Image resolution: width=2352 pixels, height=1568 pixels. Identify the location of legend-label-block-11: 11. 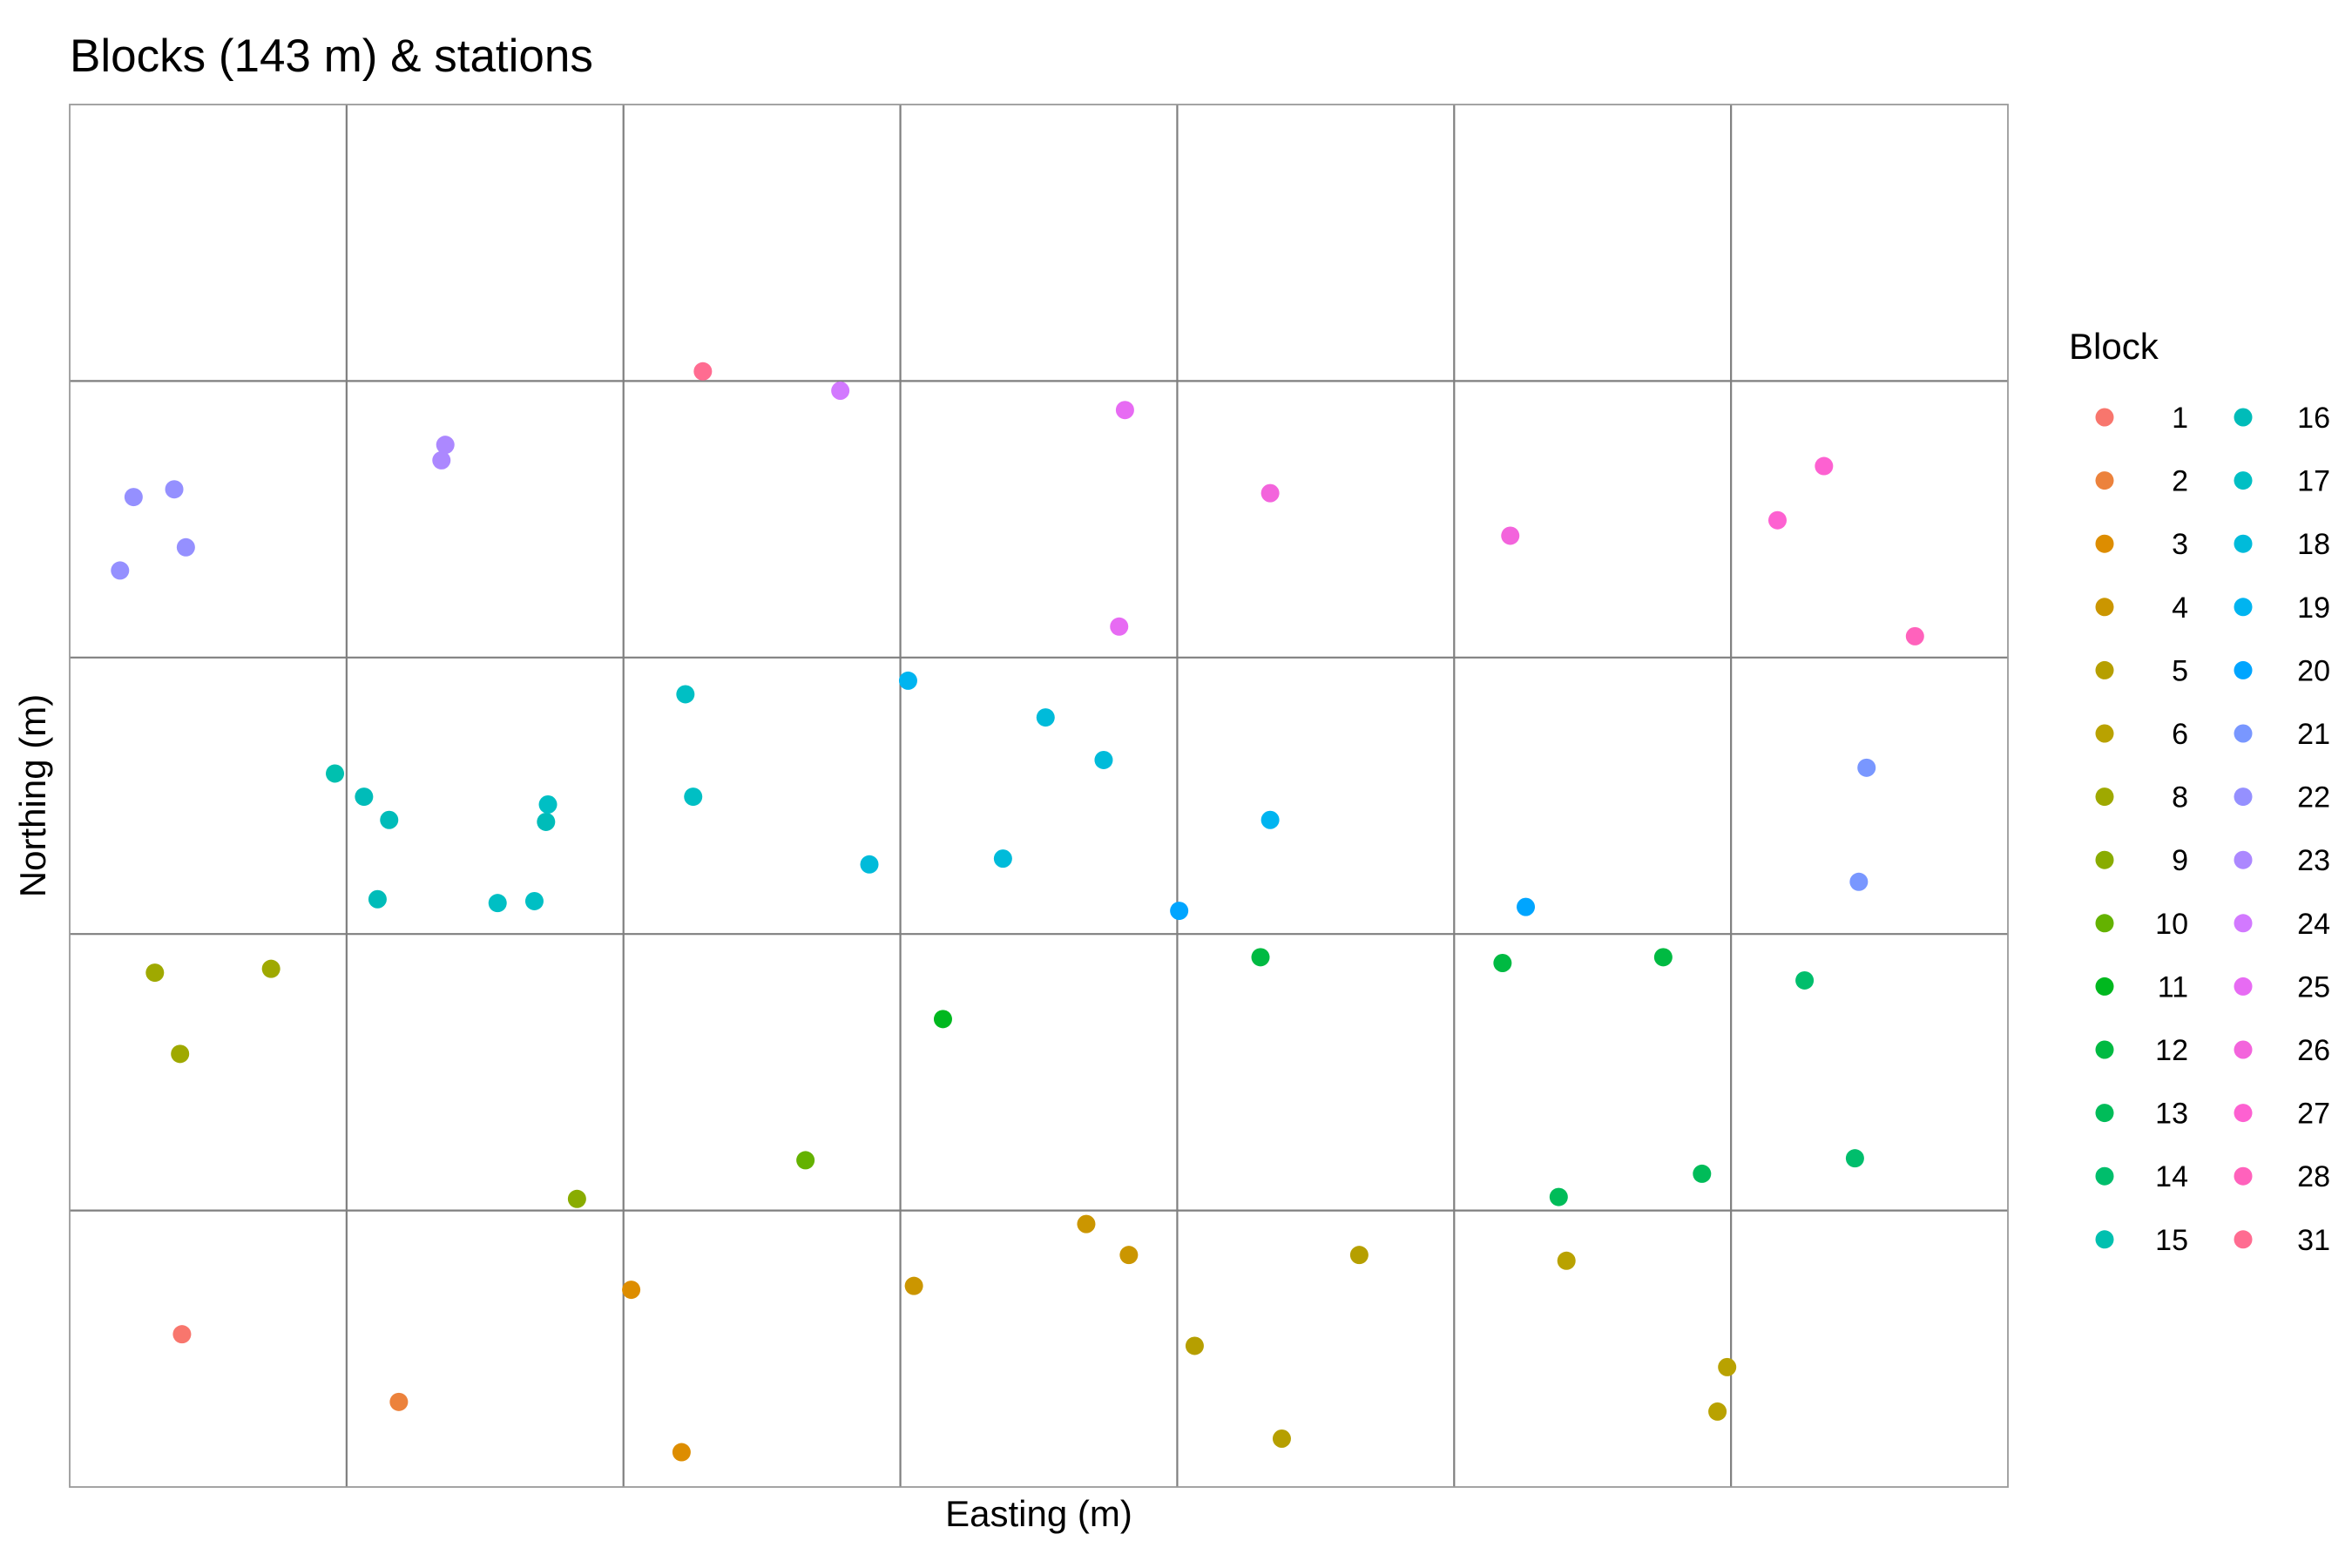
(2173, 987).